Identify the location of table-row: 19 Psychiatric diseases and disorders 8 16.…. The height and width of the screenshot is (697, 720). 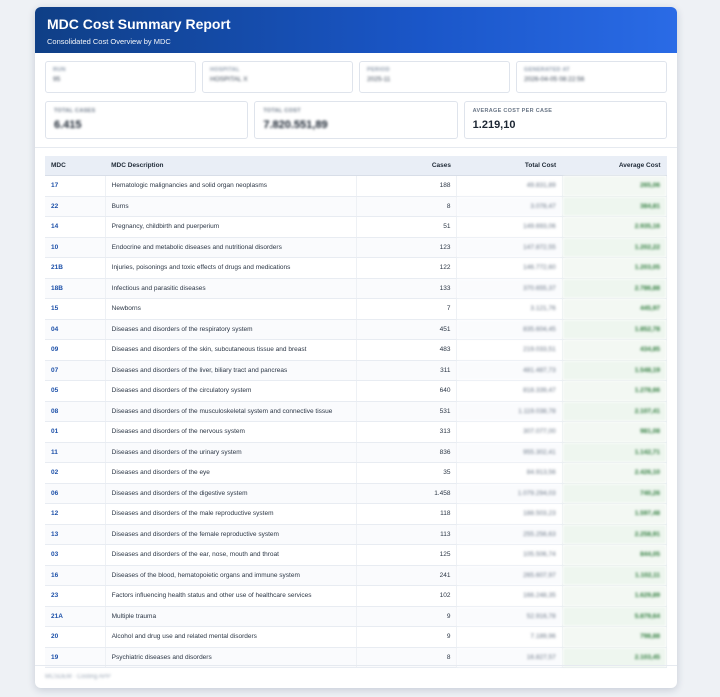
(356, 657).